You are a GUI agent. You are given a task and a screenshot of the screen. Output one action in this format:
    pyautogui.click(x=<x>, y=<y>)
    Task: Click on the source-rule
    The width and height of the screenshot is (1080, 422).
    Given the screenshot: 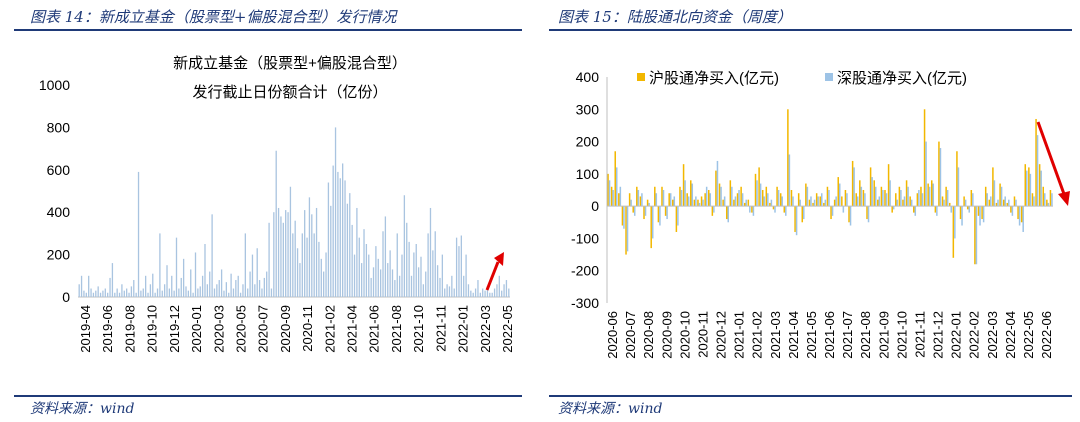 What is the action you would take?
    pyautogui.click(x=810, y=396)
    